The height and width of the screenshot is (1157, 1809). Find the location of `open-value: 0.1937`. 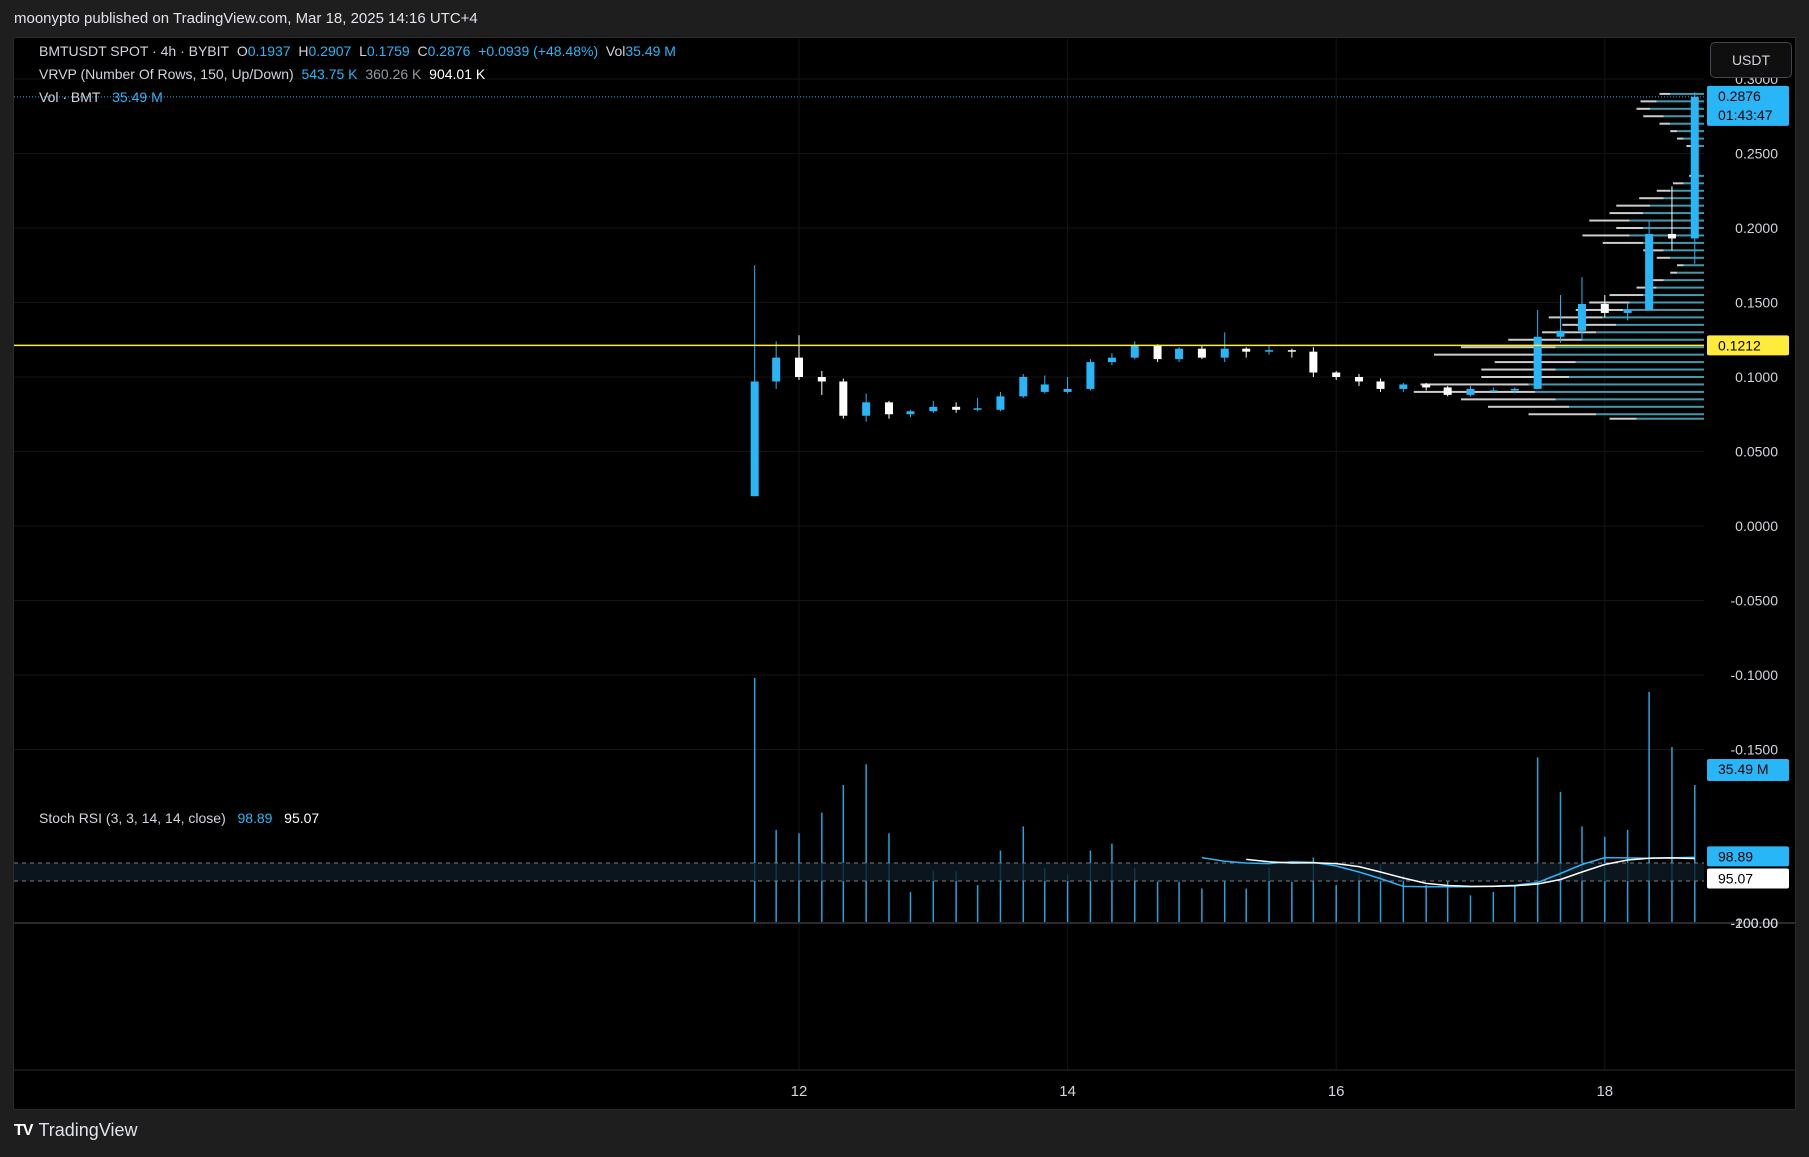

open-value: 0.1937 is located at coordinates (269, 51).